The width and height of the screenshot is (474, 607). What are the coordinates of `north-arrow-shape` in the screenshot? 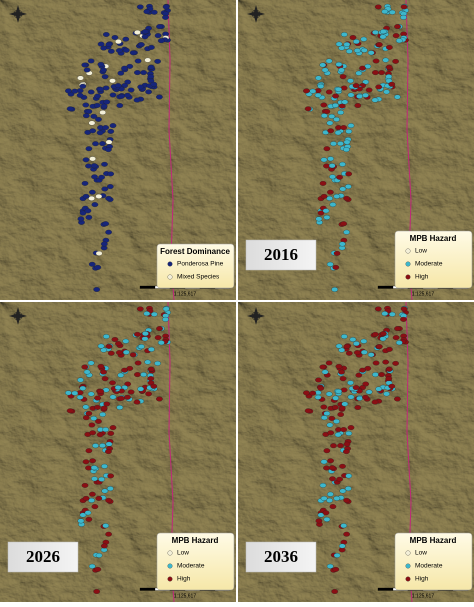 It's located at (18, 316).